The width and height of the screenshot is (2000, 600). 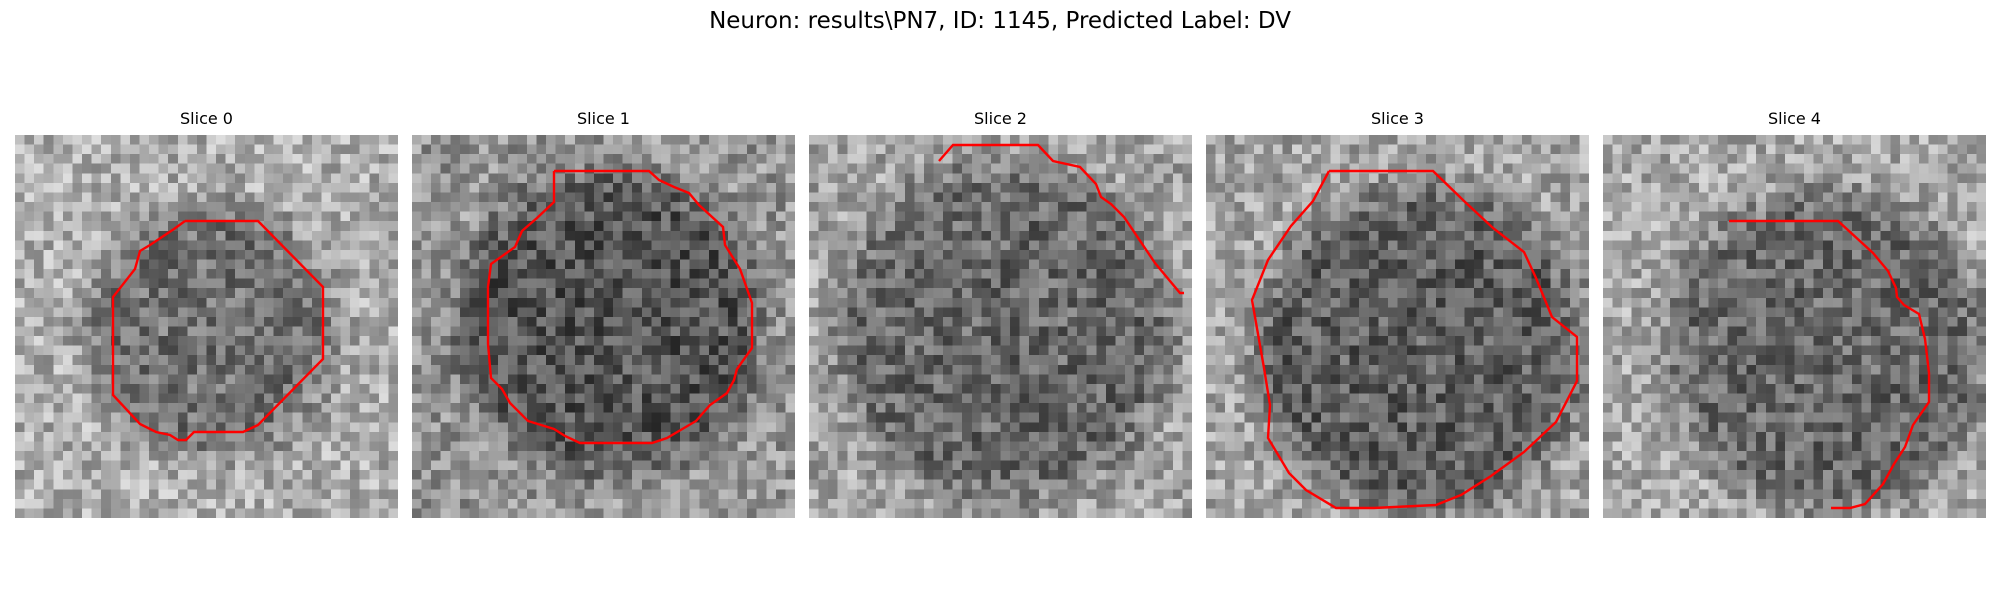 I want to click on slice-4-panel, so click(x=1794, y=326).